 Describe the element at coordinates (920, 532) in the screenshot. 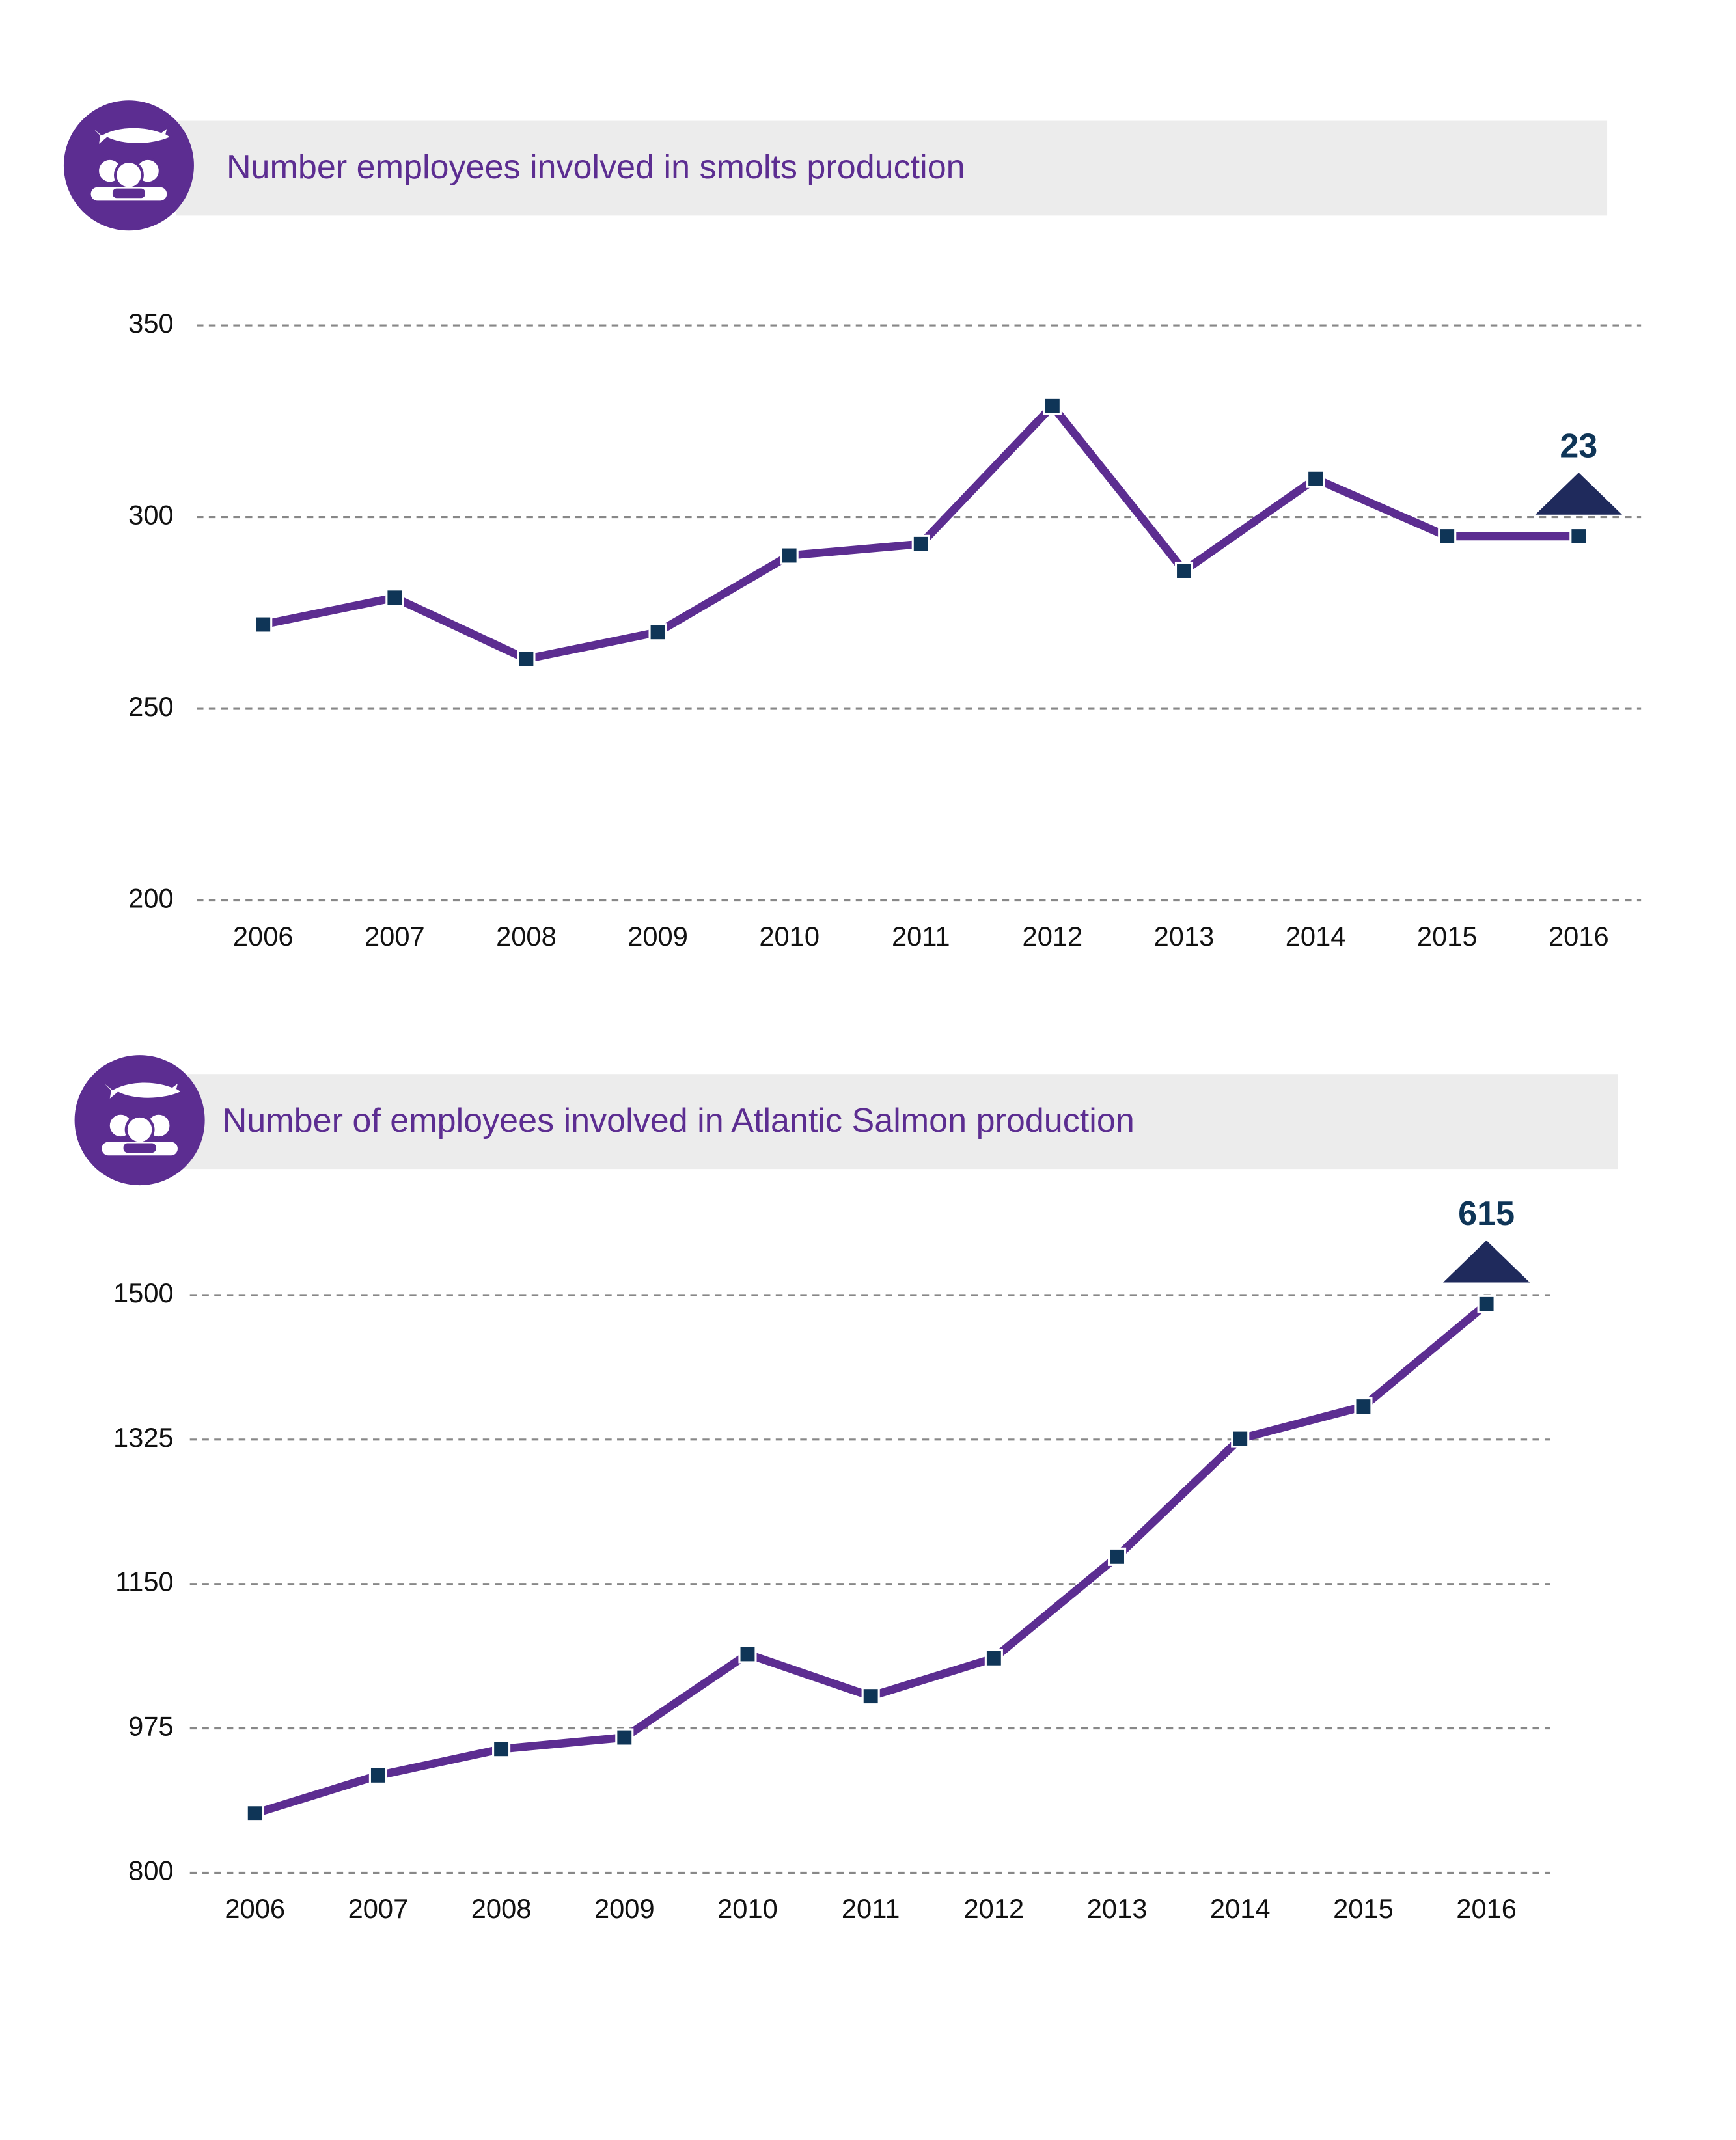

I see `data-line` at that location.